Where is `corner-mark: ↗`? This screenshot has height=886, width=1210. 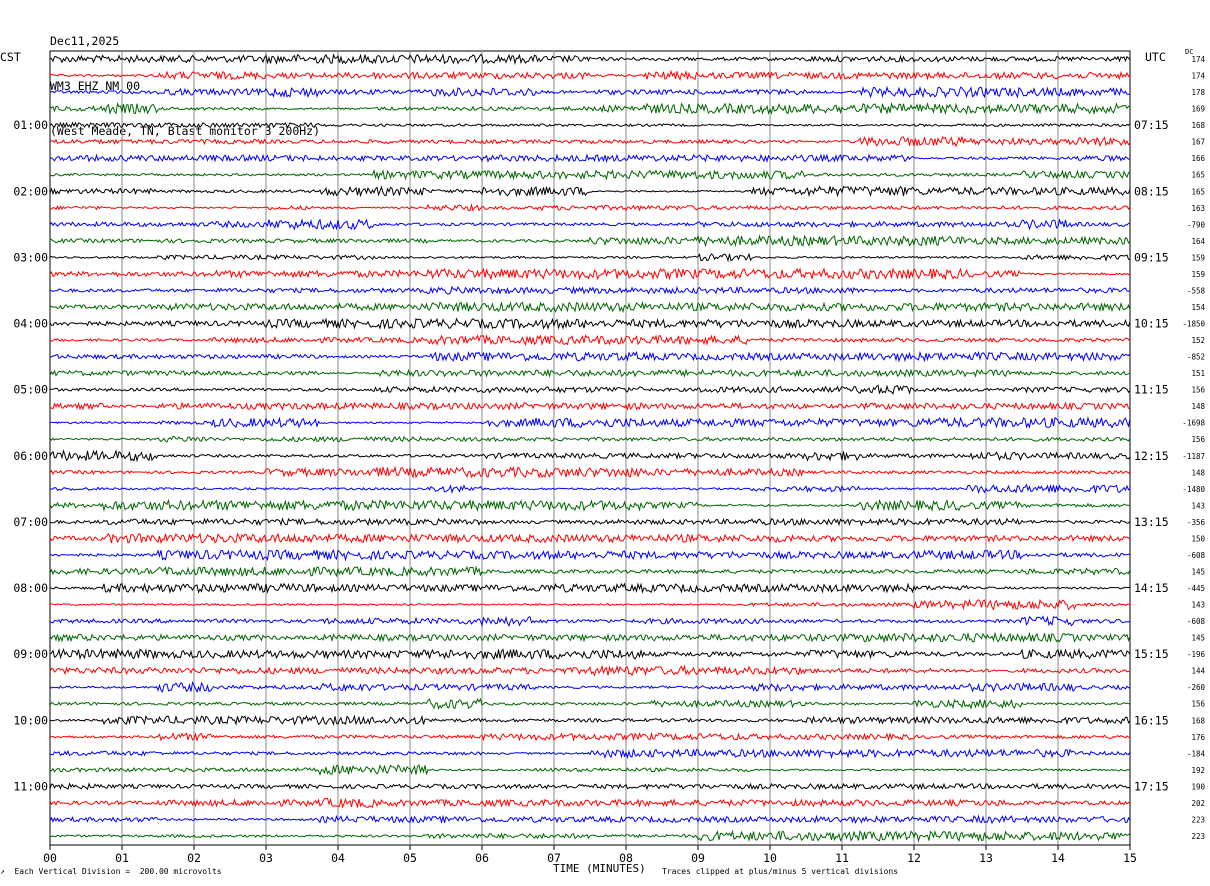
corner-mark: ↗ is located at coordinates (2, 871).